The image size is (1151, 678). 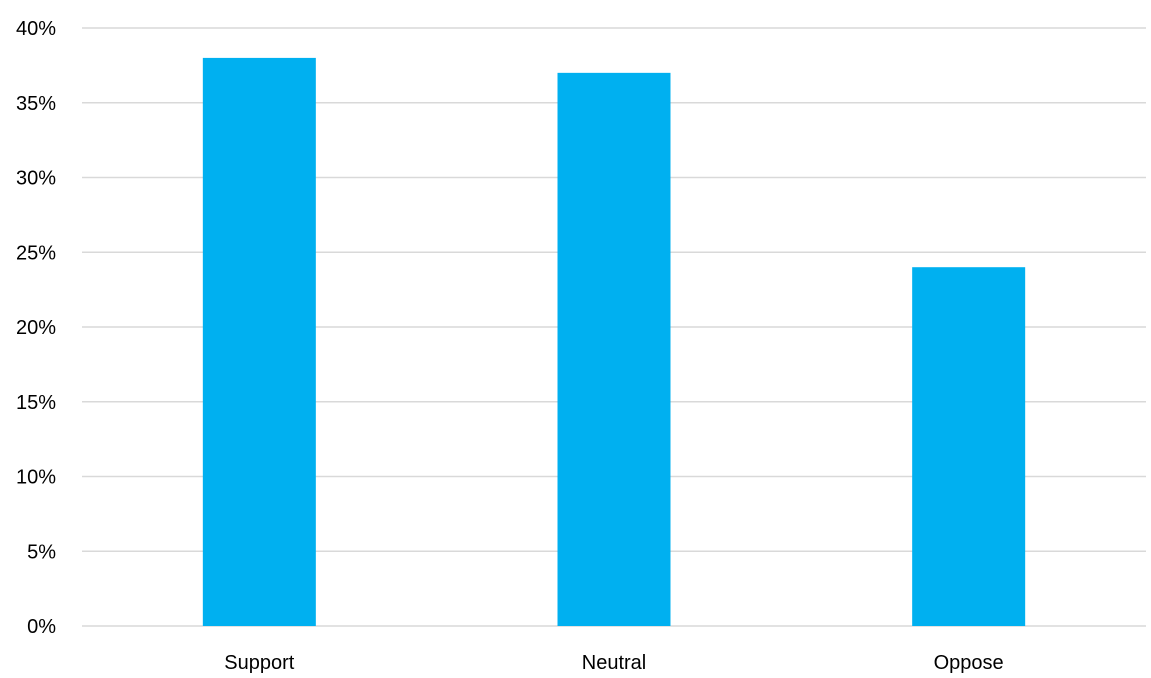 I want to click on x-tick-label: Oppose, so click(x=969, y=662).